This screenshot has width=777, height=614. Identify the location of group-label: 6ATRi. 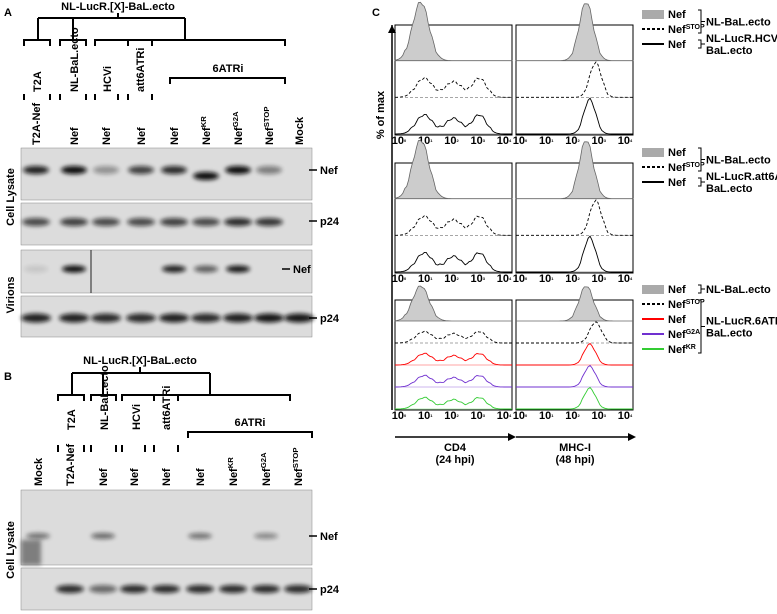
(228, 69).